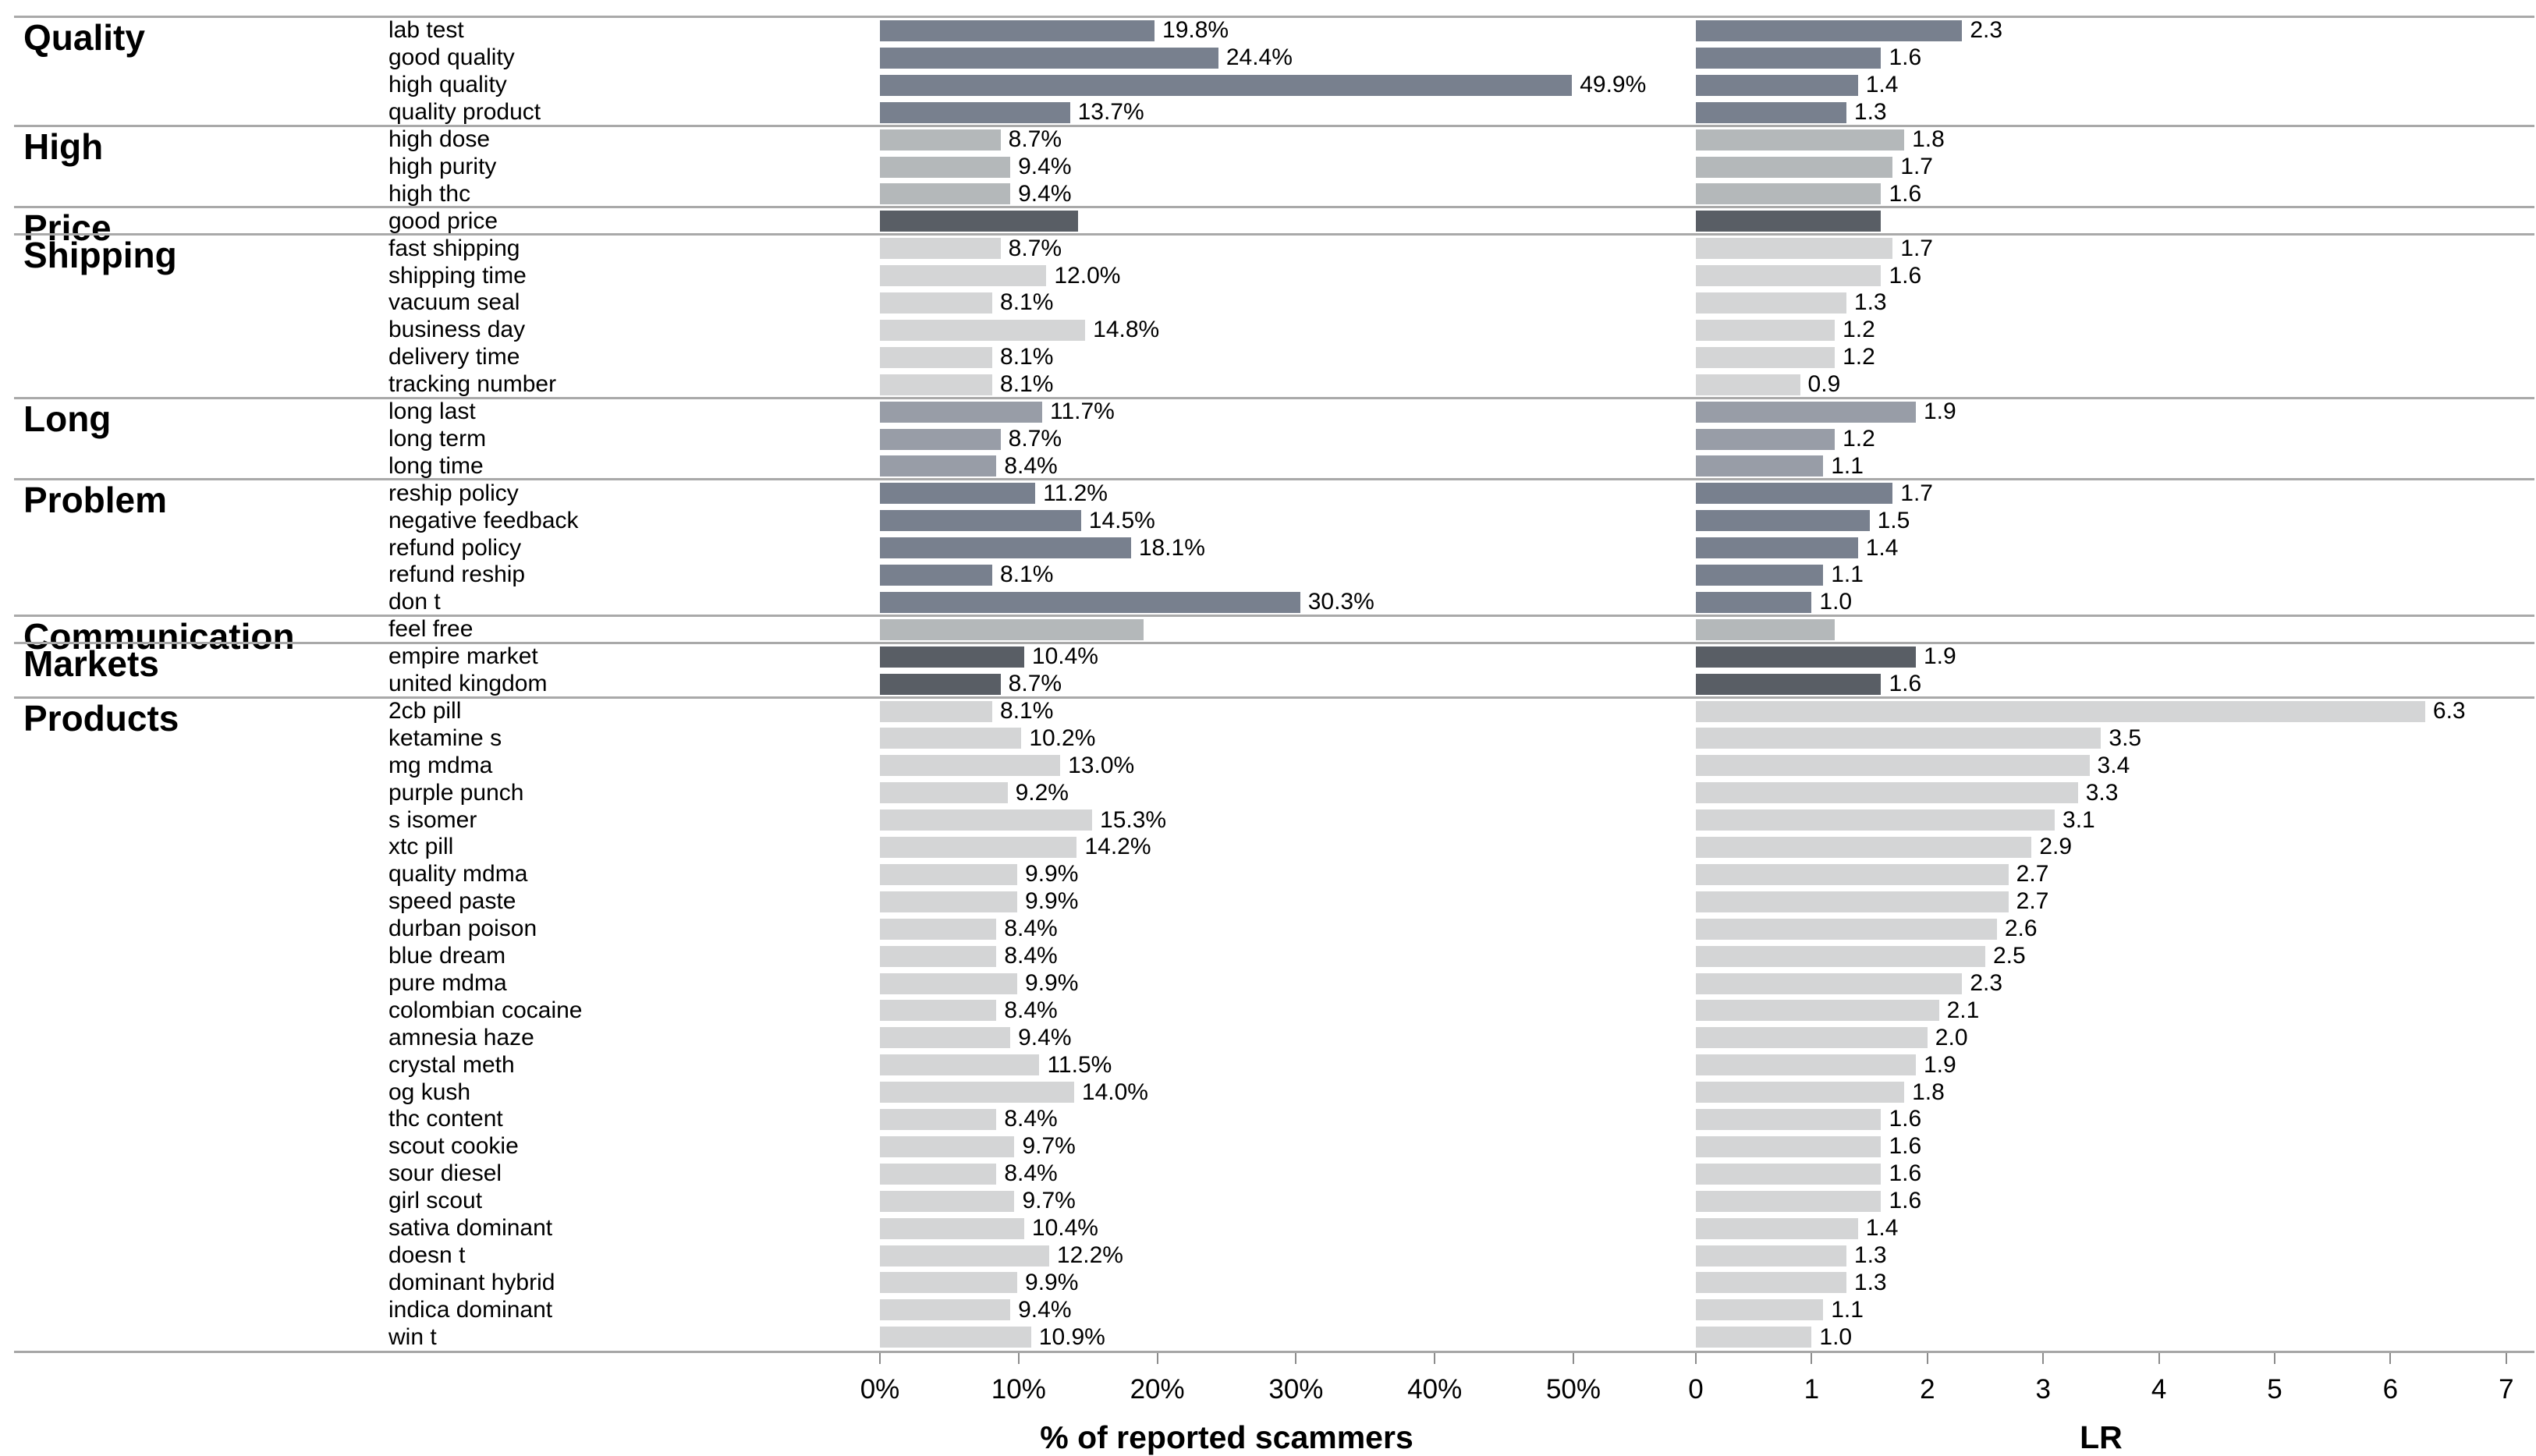  Describe the element at coordinates (425, 710) in the screenshot. I see `item-label: 2cb pill` at that location.